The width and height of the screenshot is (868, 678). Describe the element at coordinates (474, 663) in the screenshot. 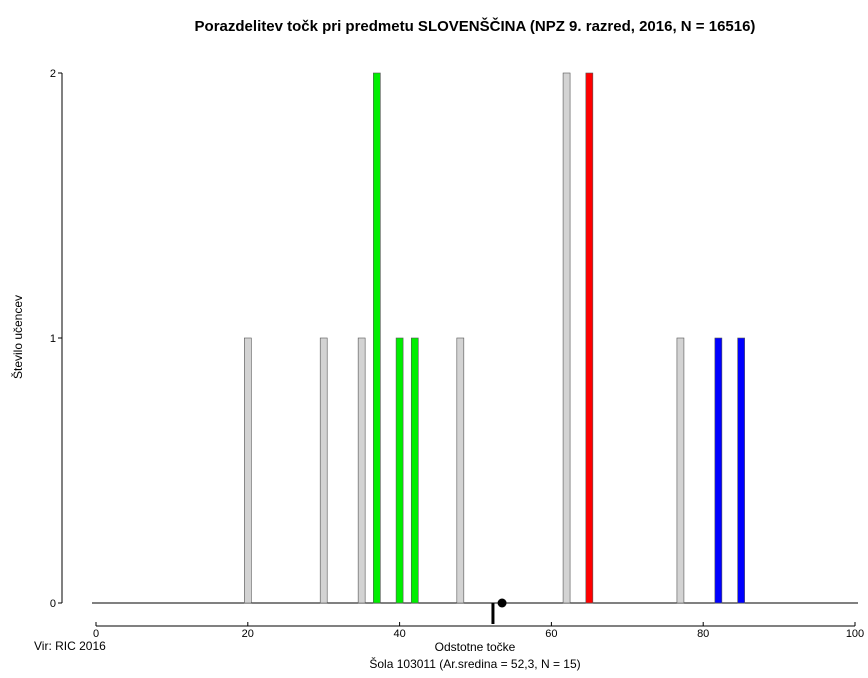

I see `chart-subtitle: Šola 103011 (Ar.sredina = 52,3, N = 15)` at that location.